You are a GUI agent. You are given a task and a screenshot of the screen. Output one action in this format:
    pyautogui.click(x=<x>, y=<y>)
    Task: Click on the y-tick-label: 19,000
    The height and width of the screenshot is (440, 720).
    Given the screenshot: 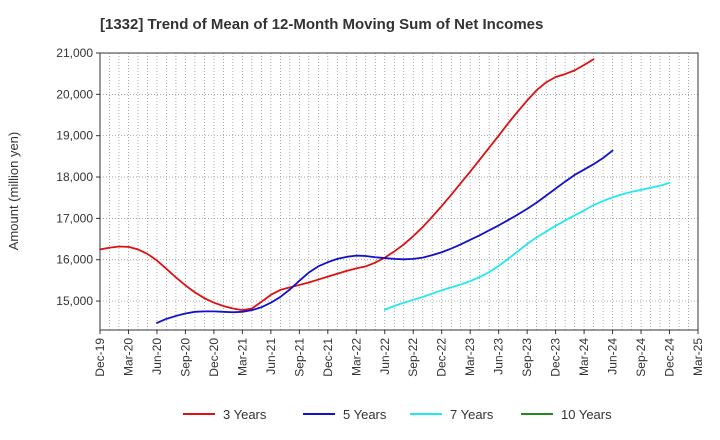 What is the action you would take?
    pyautogui.click(x=74, y=136)
    